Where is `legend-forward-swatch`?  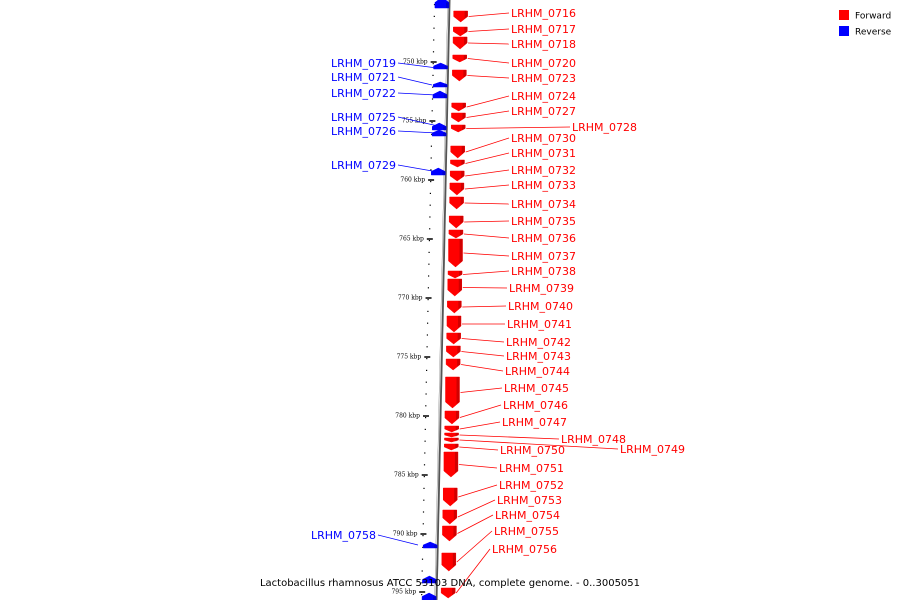 legend-forward-swatch is located at coordinates (844, 15).